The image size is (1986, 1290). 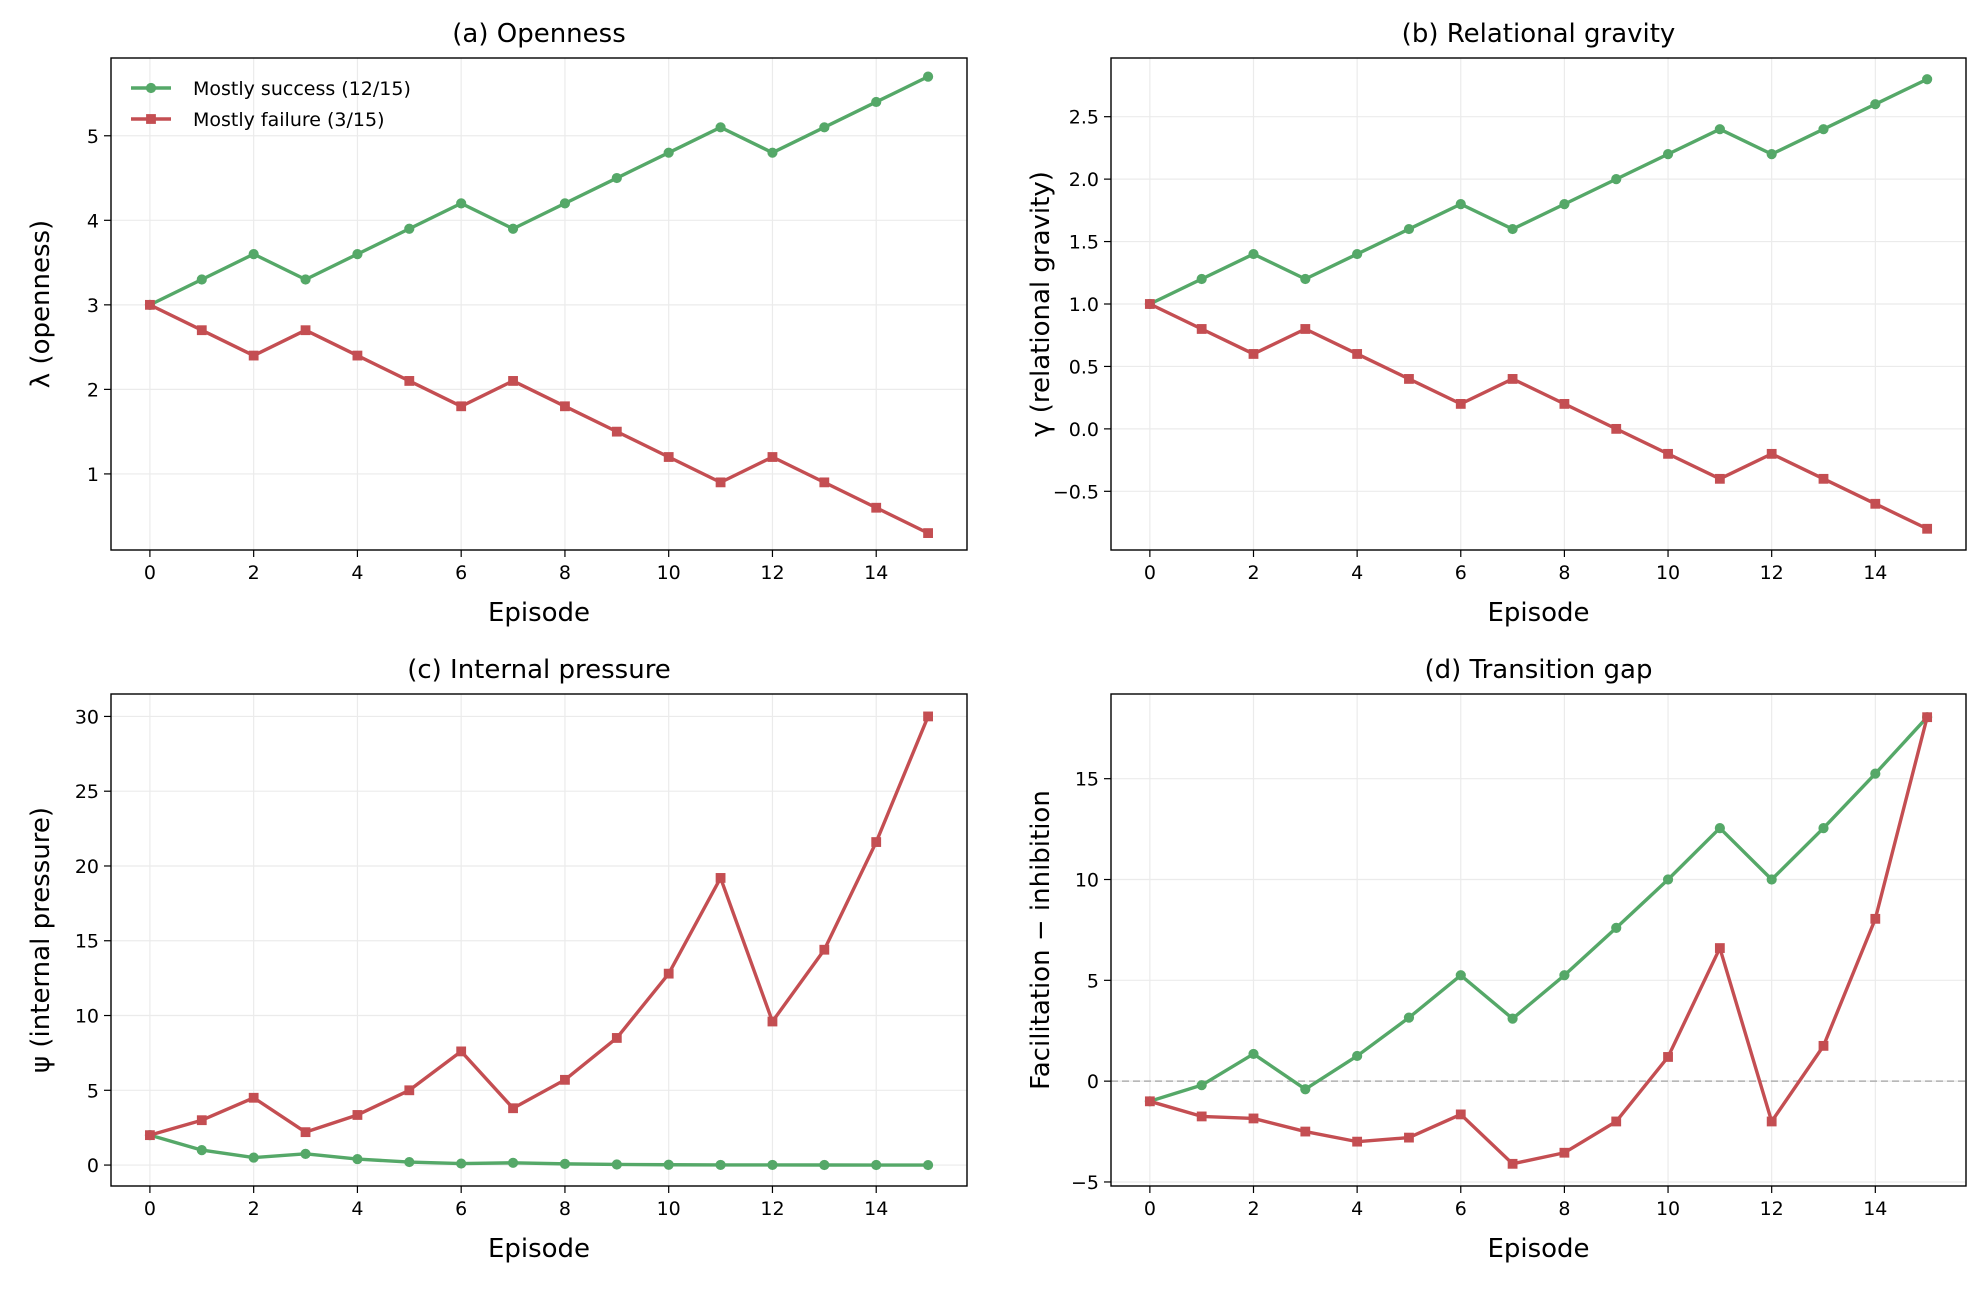 What do you see at coordinates (87, 717) in the screenshot?
I see `y-tick-label: 30` at bounding box center [87, 717].